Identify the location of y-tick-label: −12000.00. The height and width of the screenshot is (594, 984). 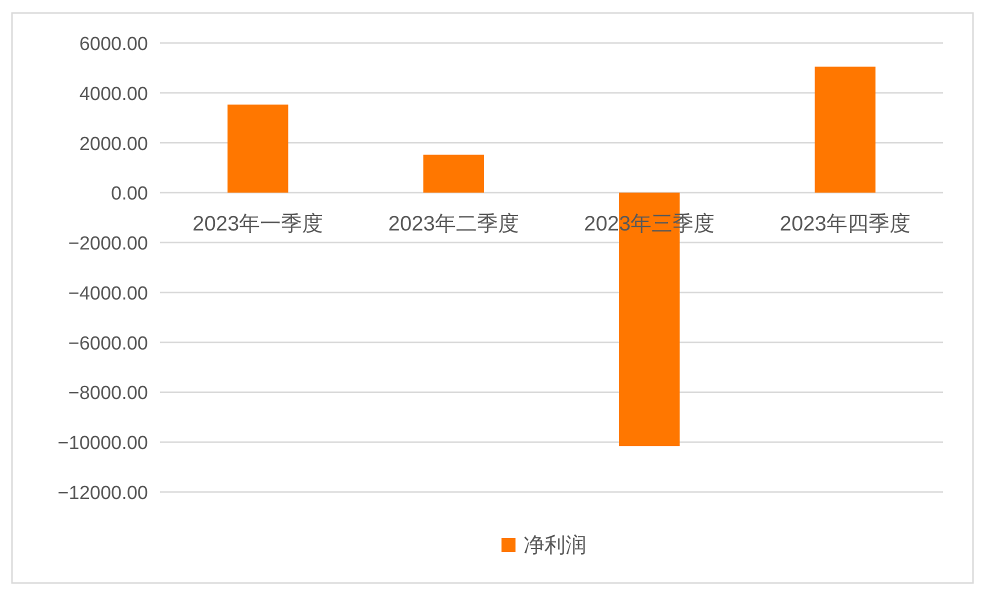
(103, 493).